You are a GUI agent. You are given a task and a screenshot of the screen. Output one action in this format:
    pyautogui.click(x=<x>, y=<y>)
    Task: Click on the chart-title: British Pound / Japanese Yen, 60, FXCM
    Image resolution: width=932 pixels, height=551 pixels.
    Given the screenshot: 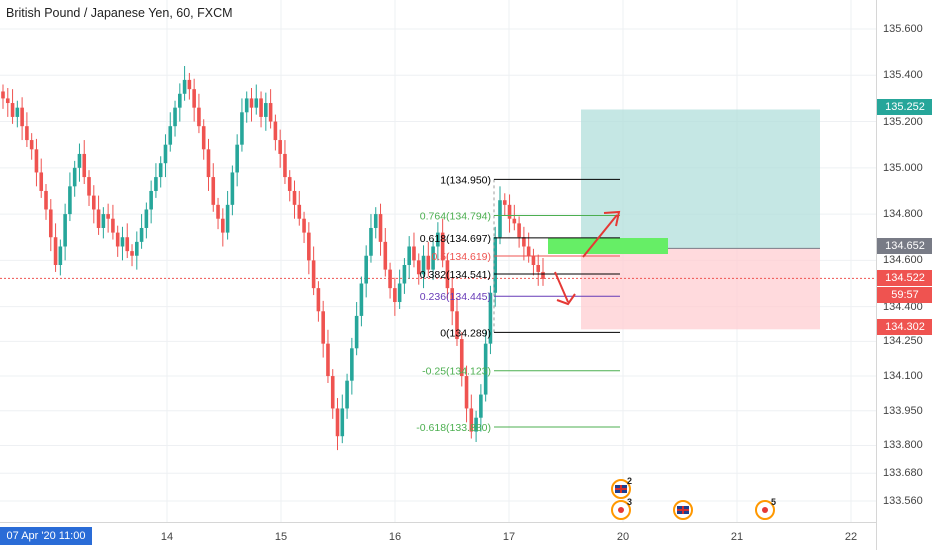 What is the action you would take?
    pyautogui.click(x=119, y=13)
    